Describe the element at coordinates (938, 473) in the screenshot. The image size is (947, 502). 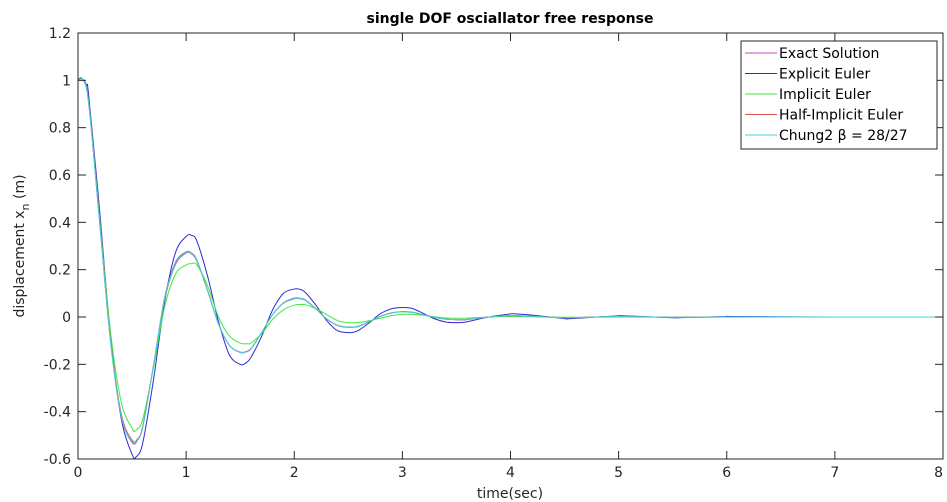
I see `x-tick-label: 8` at that location.